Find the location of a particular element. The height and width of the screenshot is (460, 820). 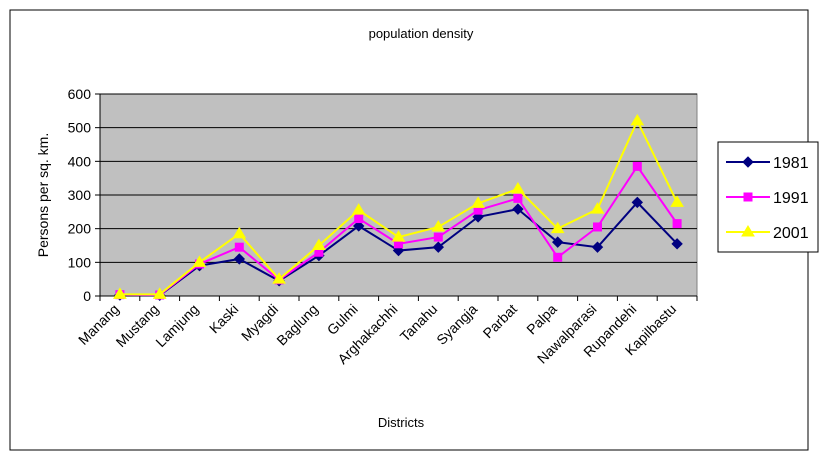

legend: 1981 1991 2001 is located at coordinates (768, 197).